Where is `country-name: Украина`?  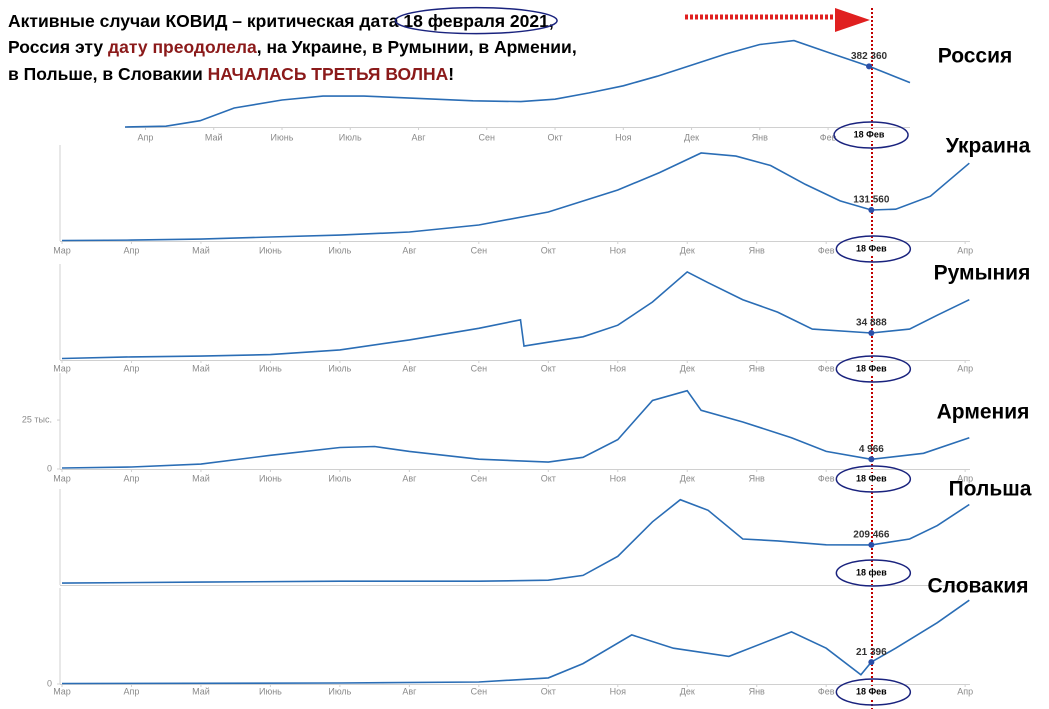 country-name: Украина is located at coordinates (988, 146).